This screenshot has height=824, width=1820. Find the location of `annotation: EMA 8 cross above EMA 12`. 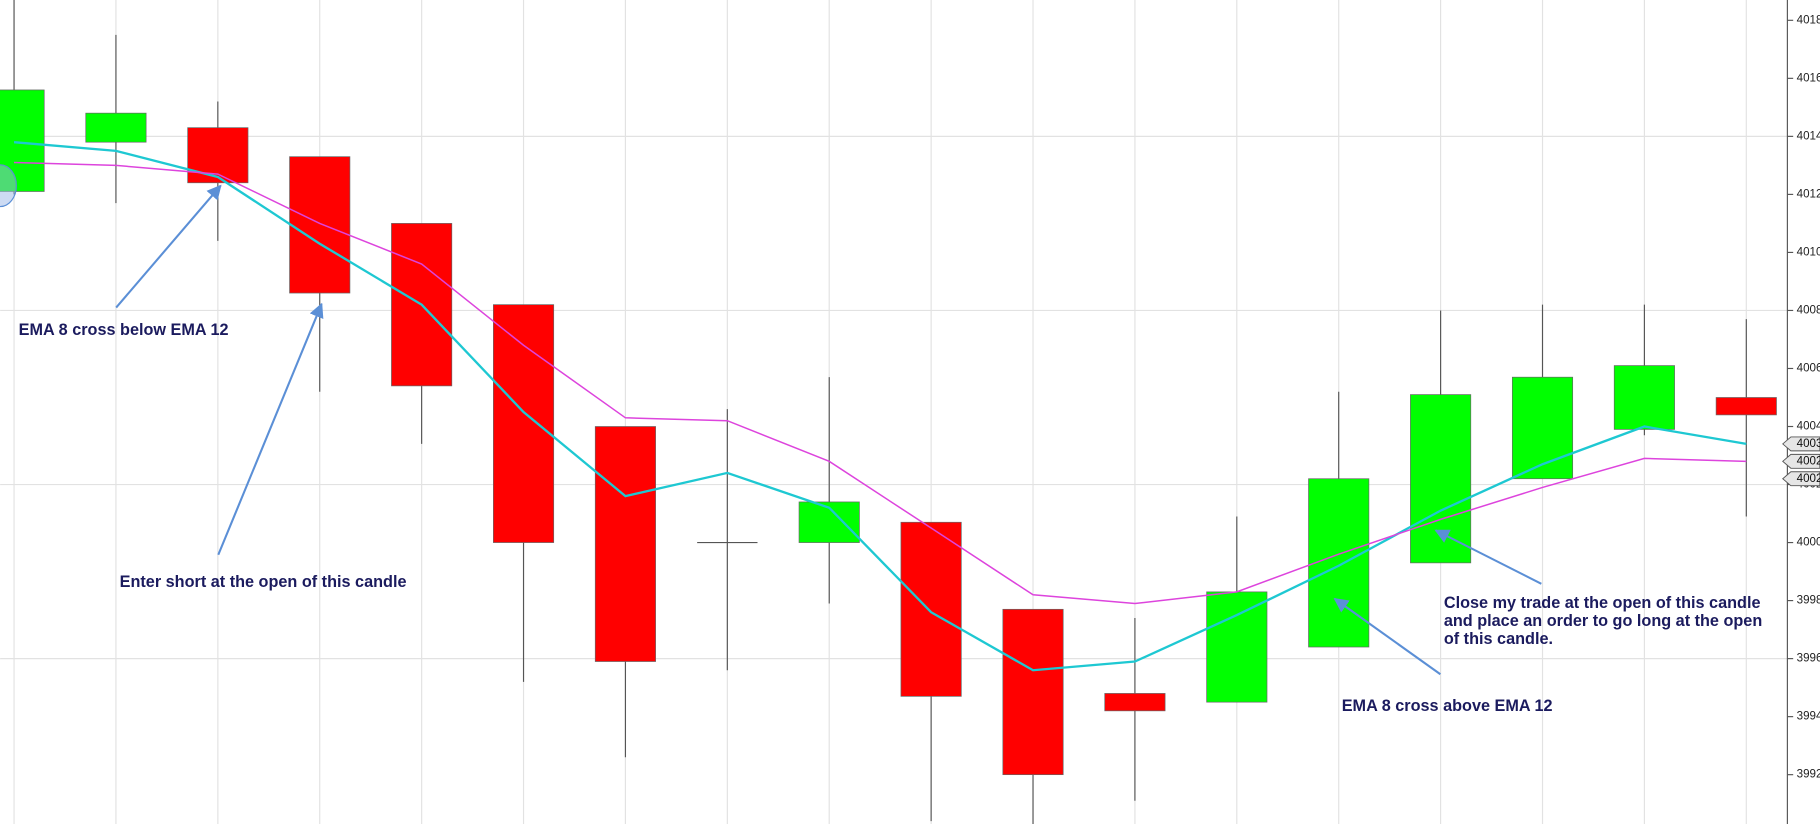

annotation: EMA 8 cross above EMA 12 is located at coordinates (1447, 706).